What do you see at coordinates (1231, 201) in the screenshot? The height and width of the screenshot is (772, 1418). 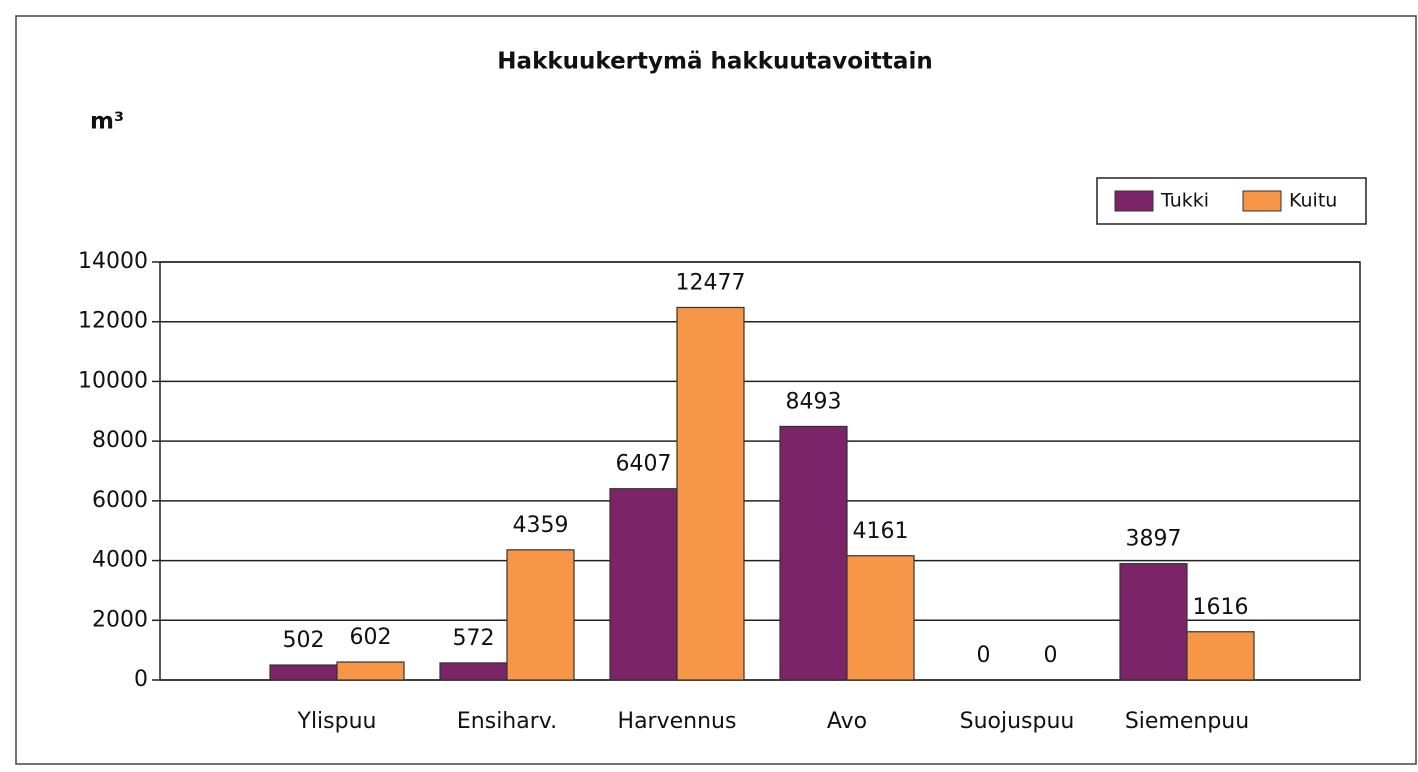 I see `legend-box` at bounding box center [1231, 201].